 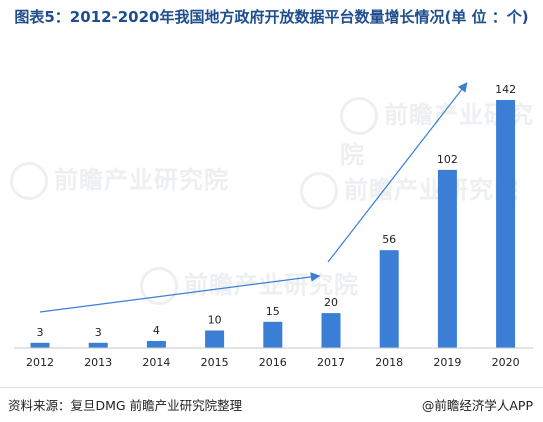 I want to click on data-label-2015: 10, so click(x=215, y=320).